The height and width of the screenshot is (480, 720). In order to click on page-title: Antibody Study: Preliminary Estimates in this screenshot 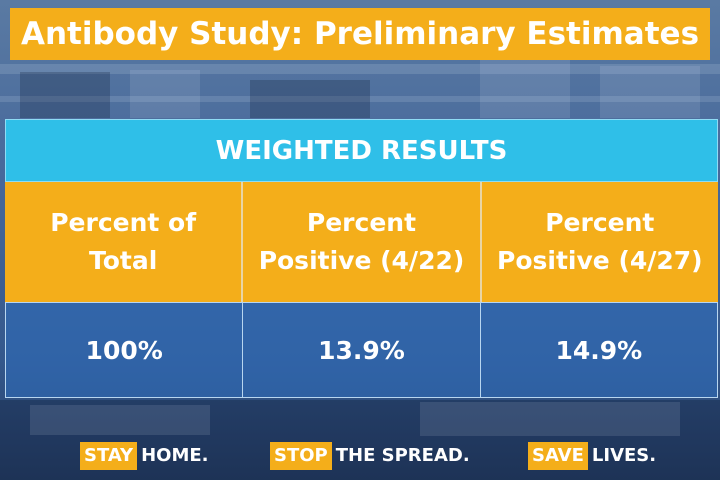, I will do `click(360, 34)`.